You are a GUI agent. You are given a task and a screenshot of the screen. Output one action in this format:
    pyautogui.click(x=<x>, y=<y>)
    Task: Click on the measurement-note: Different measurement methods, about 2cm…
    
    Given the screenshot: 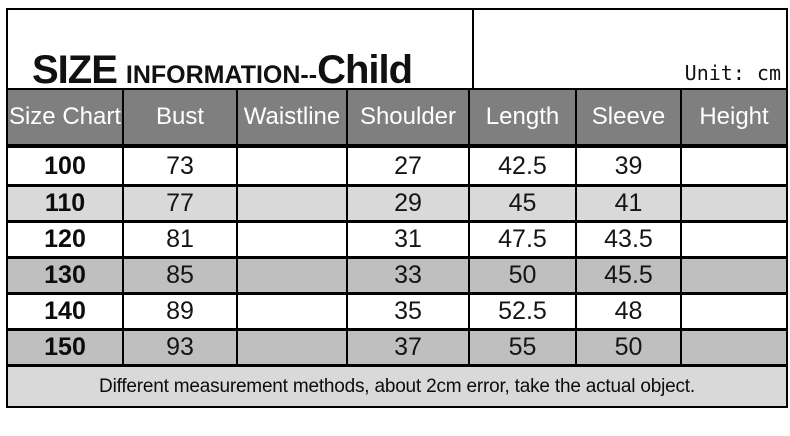 What is the action you would take?
    pyautogui.click(x=397, y=386)
    